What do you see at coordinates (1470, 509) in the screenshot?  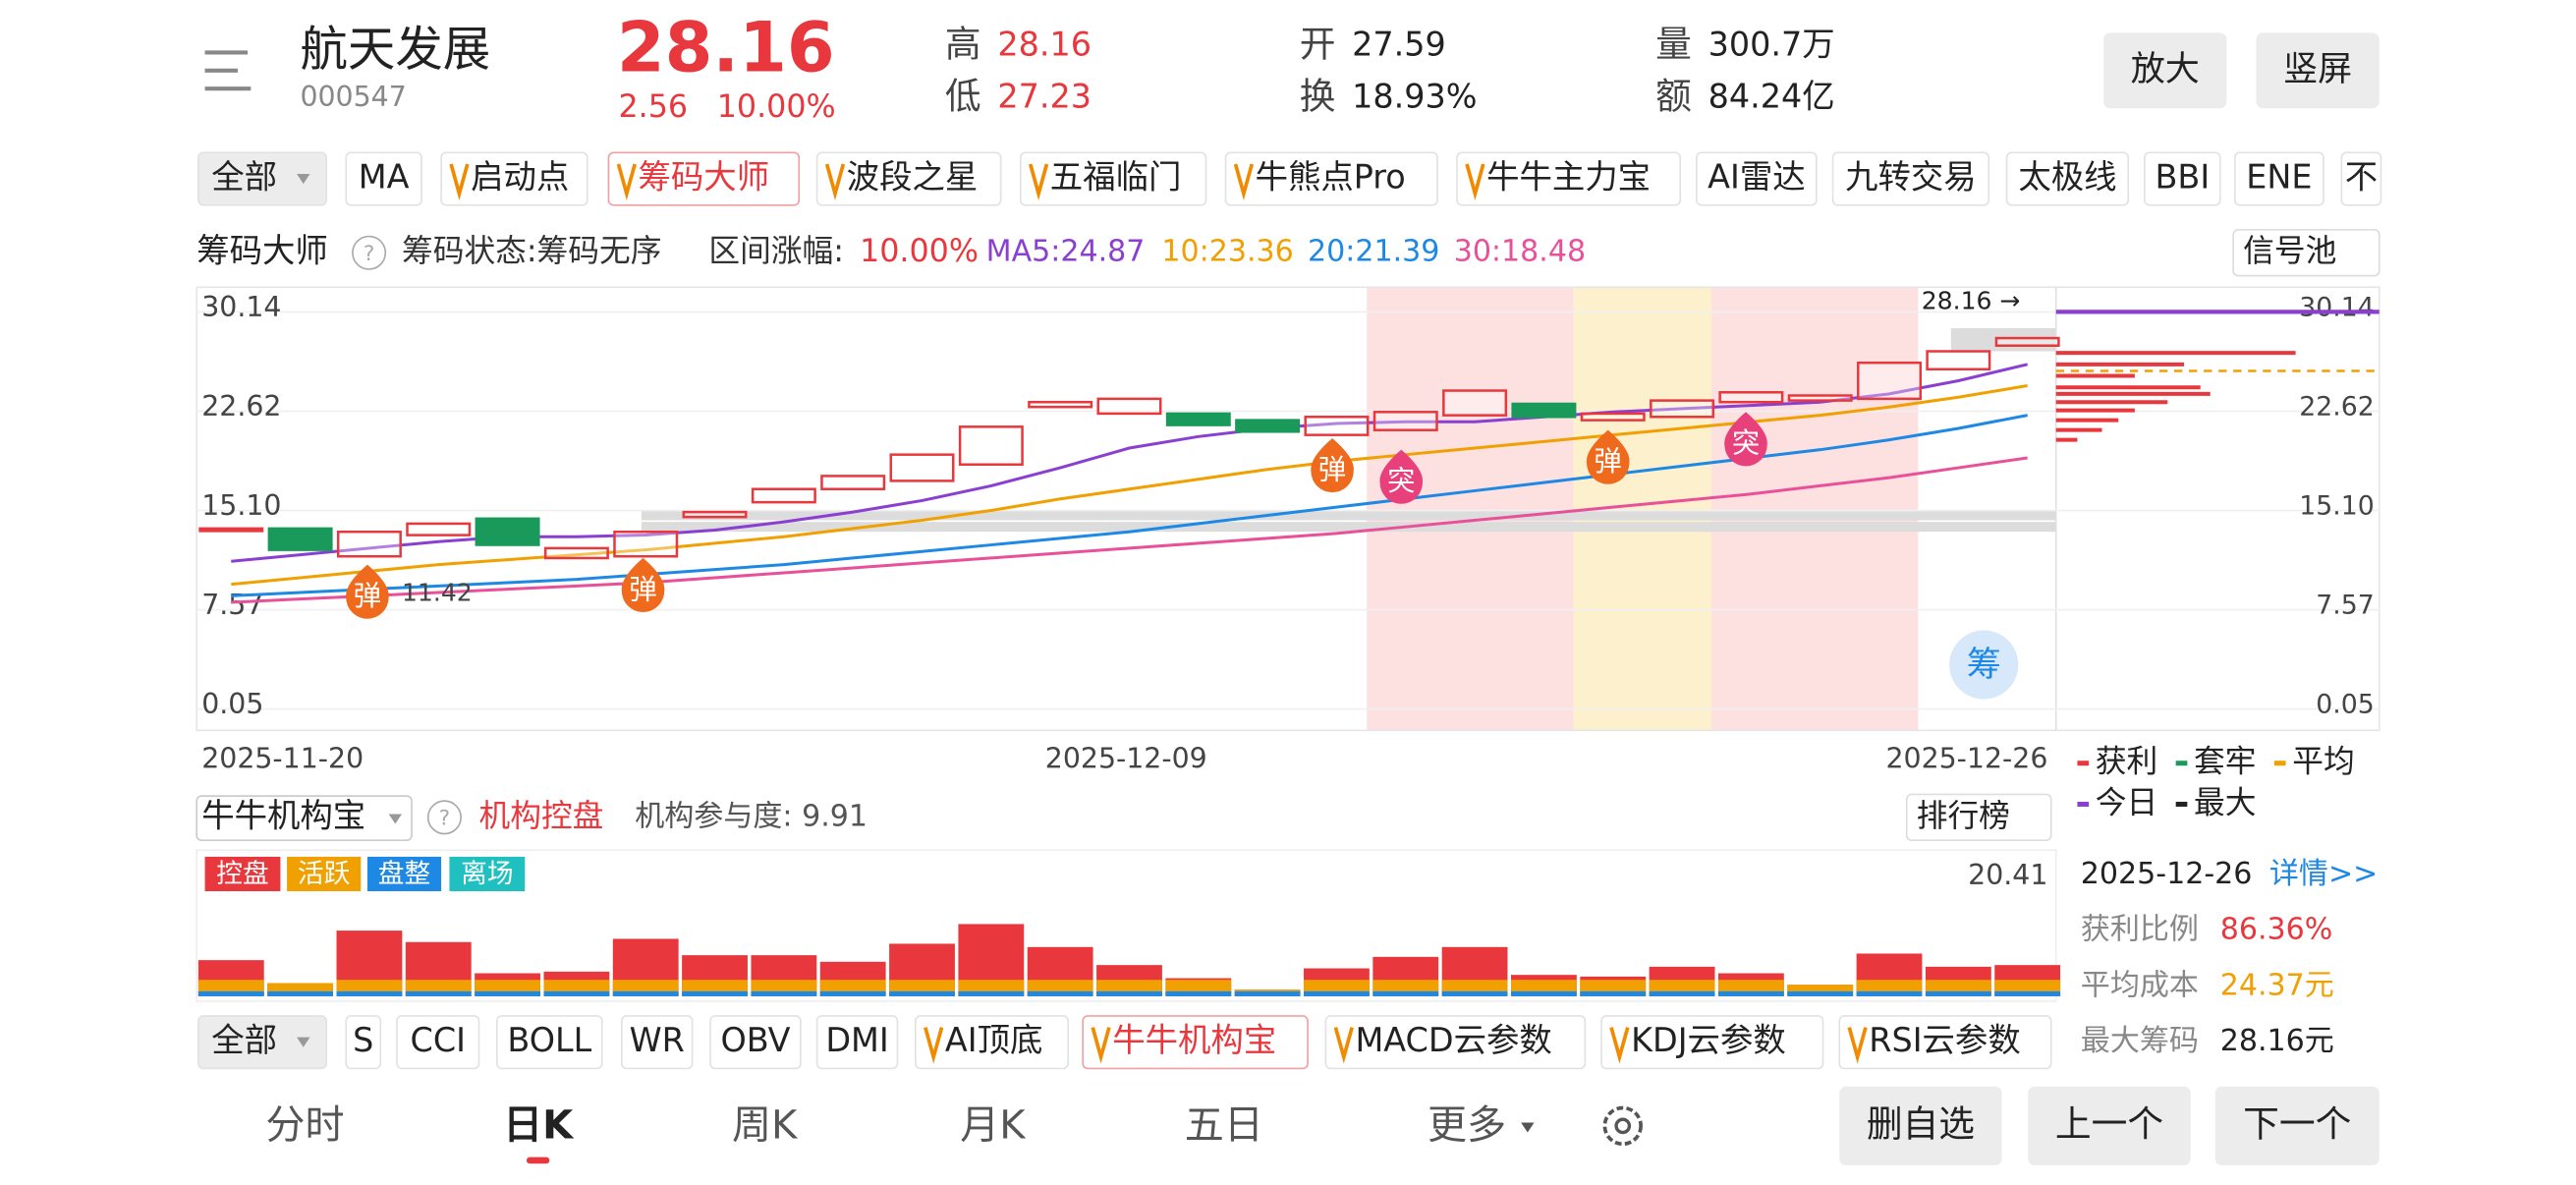 I see `zone-shade` at bounding box center [1470, 509].